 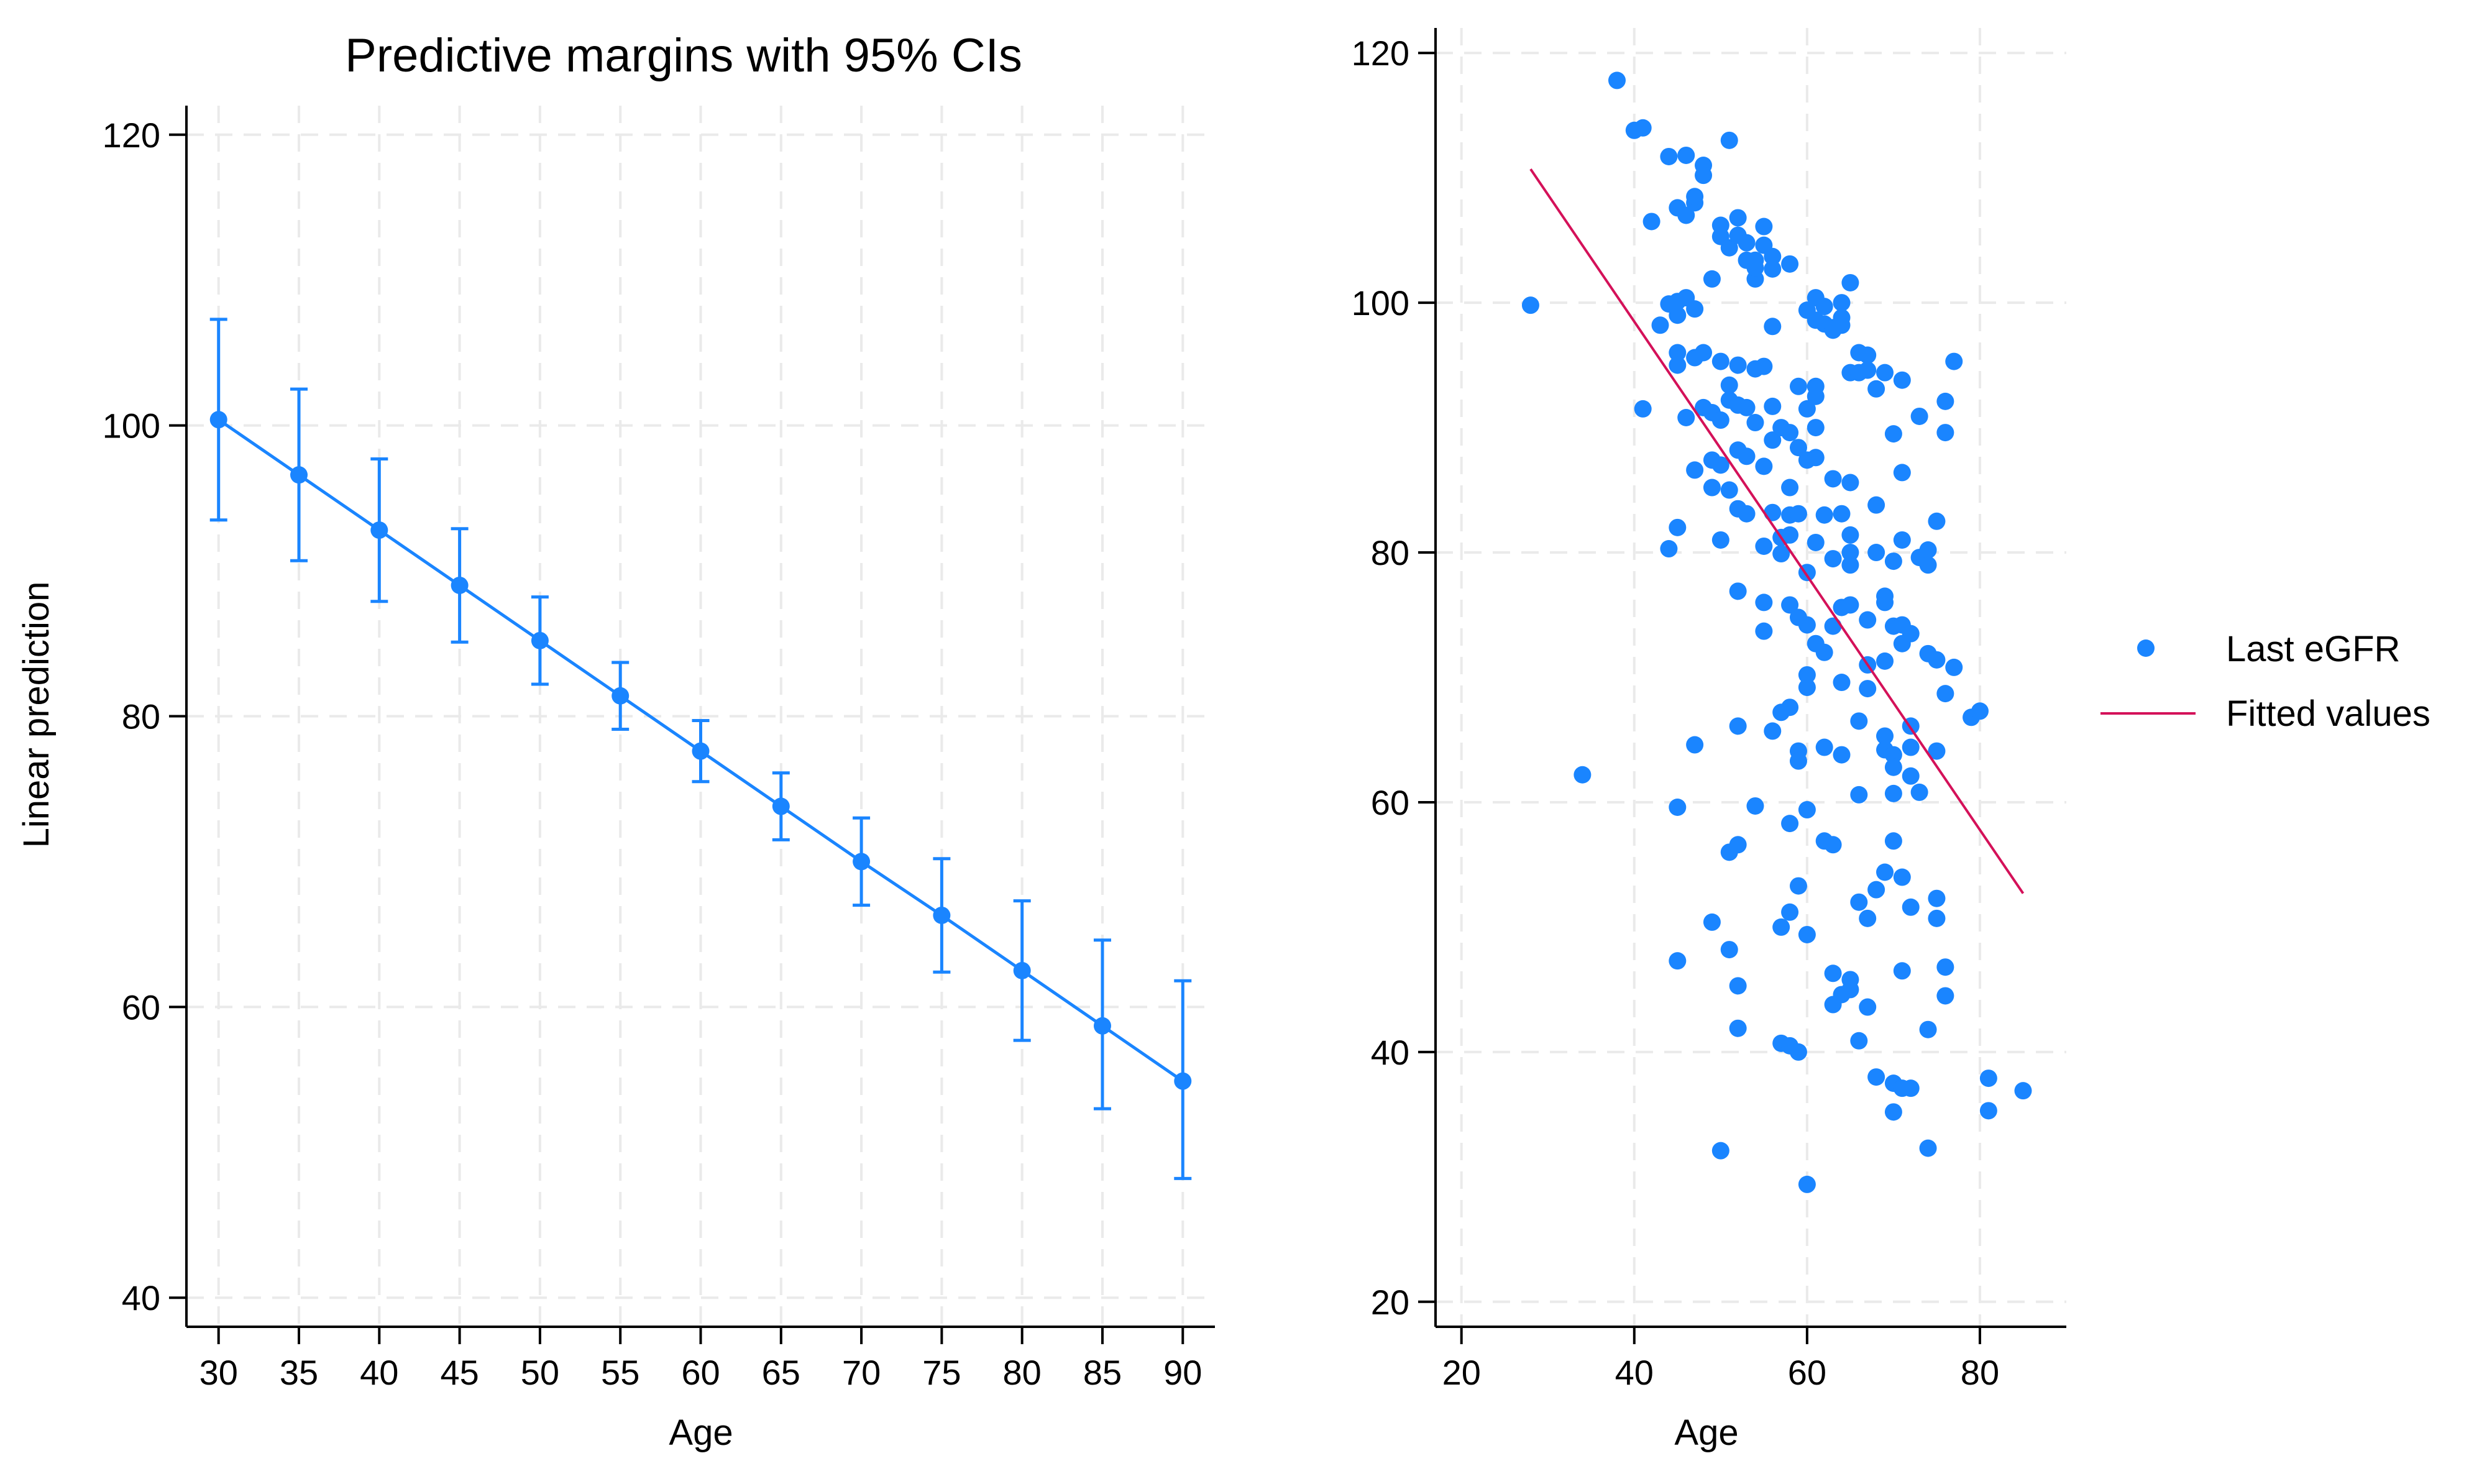 I want to click on y-tick-label: 60, so click(x=141, y=1007).